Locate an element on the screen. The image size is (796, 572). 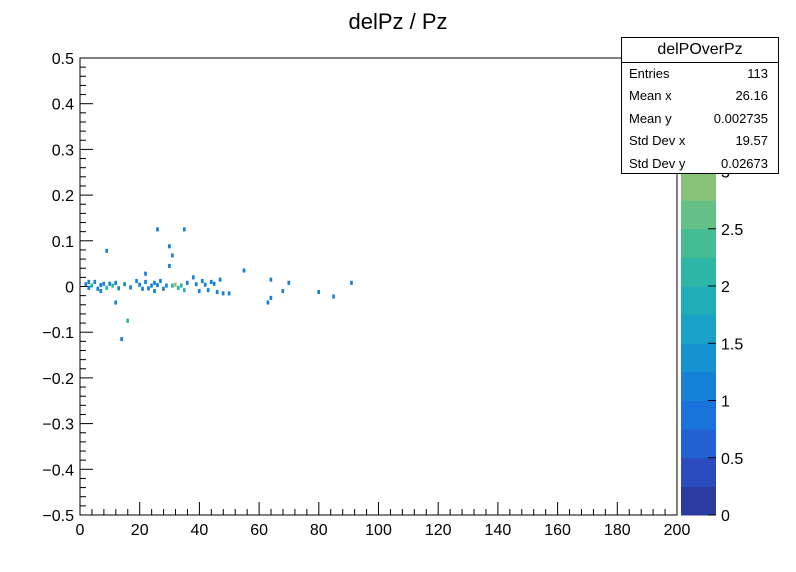
colorbar-tick-label: 1.5 is located at coordinates (732, 344).